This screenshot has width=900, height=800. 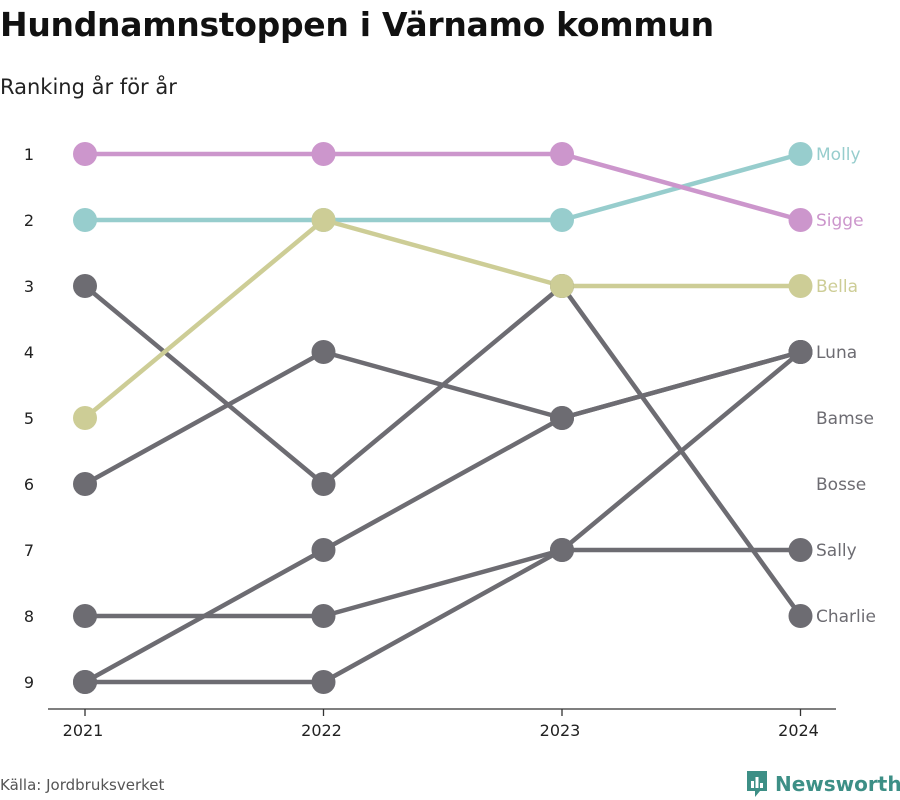 What do you see at coordinates (800, 550) in the screenshot?
I see `point-sally-2024` at bounding box center [800, 550].